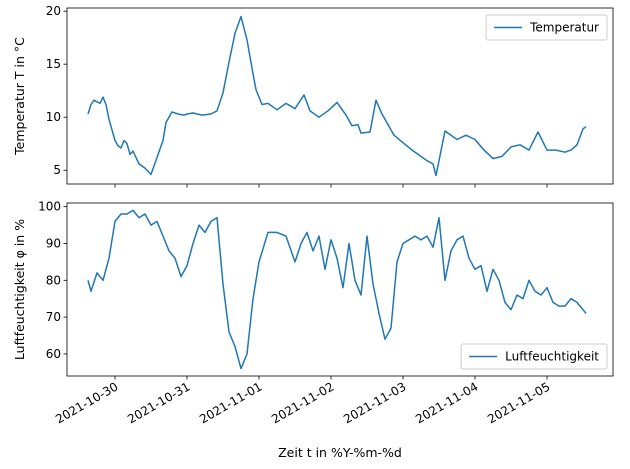 The height and width of the screenshot is (469, 630). I want to click on temperature-legend: Temperatur, so click(546, 27).